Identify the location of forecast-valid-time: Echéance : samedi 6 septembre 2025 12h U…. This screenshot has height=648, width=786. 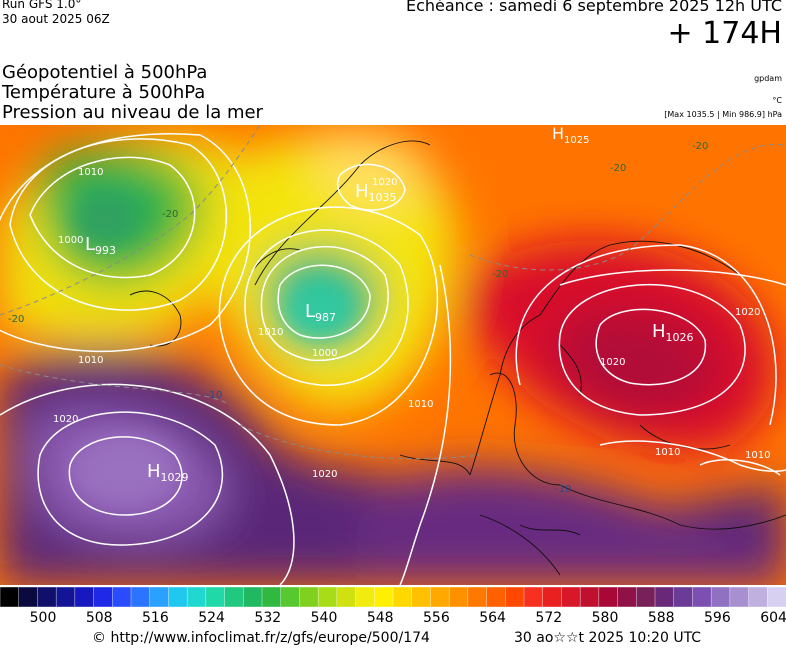
(593, 7).